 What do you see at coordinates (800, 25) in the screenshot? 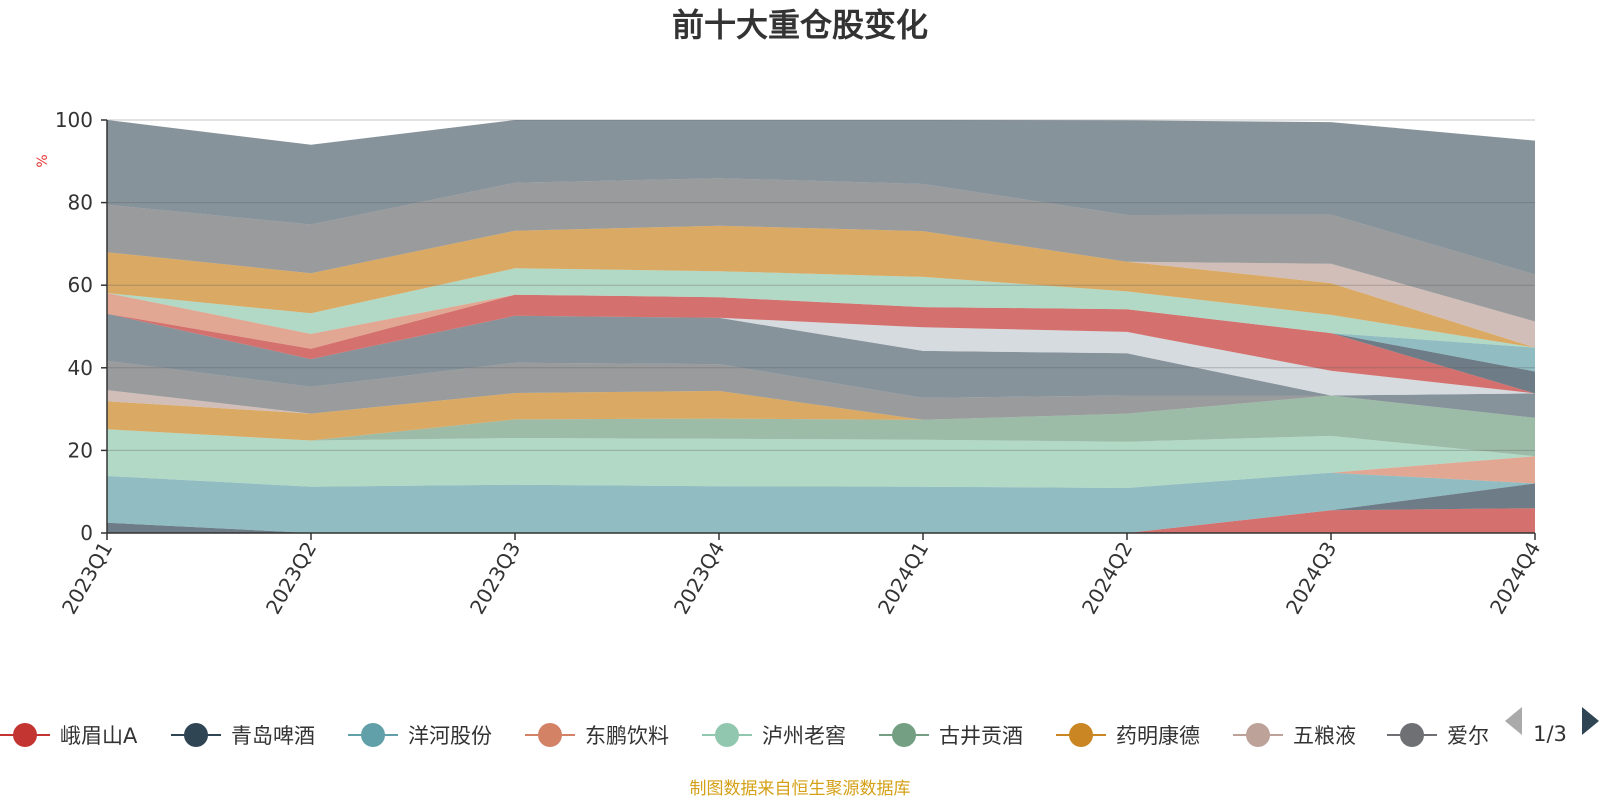
I see `chart-title: 前十大重仓股变化` at bounding box center [800, 25].